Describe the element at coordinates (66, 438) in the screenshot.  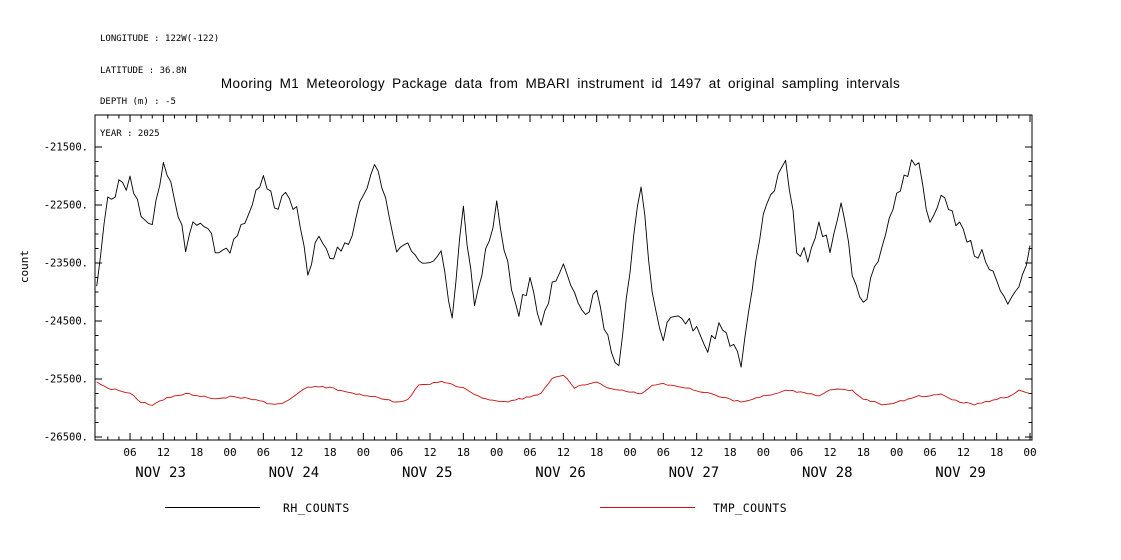
I see `y-tick-label: -26500.` at that location.